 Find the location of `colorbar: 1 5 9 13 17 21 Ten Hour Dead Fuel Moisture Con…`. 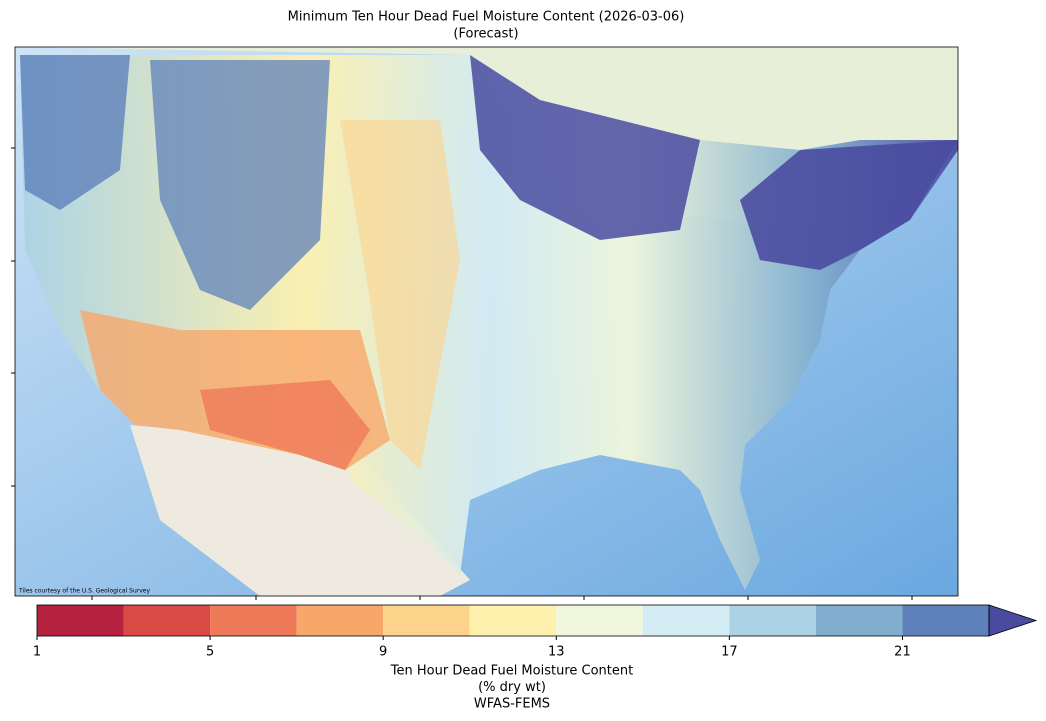

colorbar: 1 5 9 13 17 21 Ten Hour Dead Fuel Moisture Con… is located at coordinates (535, 658).